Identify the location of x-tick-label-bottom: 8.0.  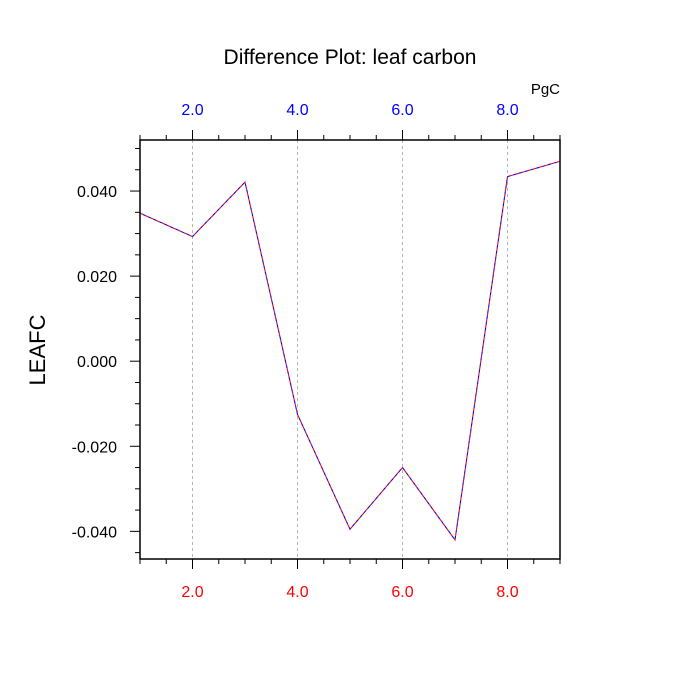
(507, 592).